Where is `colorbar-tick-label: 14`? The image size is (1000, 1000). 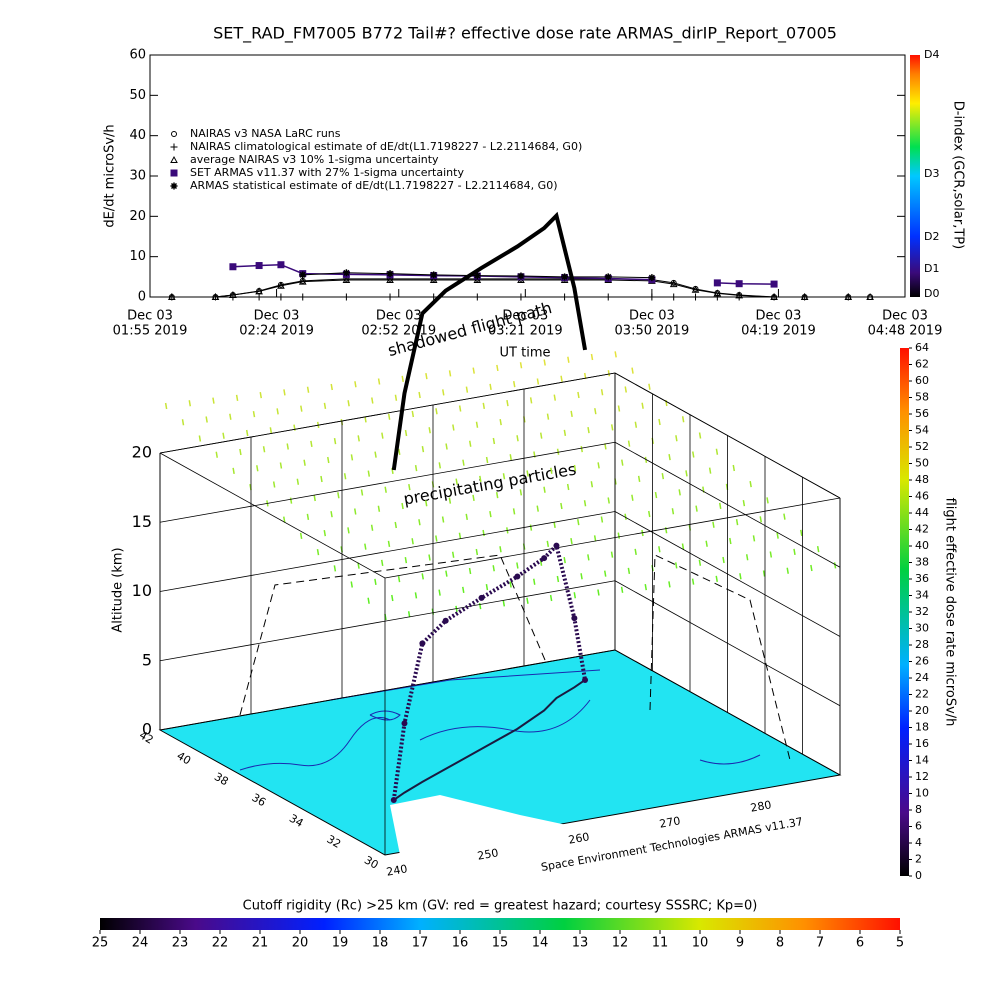
colorbar-tick-label: 14 is located at coordinates (922, 760).